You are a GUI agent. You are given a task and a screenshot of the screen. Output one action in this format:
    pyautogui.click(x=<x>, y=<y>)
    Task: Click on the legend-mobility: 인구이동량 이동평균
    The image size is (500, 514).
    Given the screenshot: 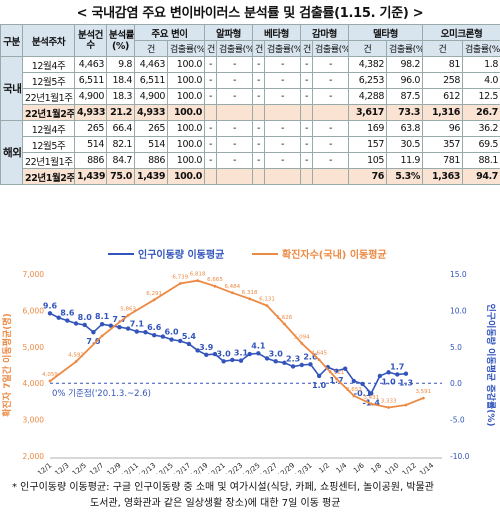 What is the action you would take?
    pyautogui.click(x=166, y=253)
    